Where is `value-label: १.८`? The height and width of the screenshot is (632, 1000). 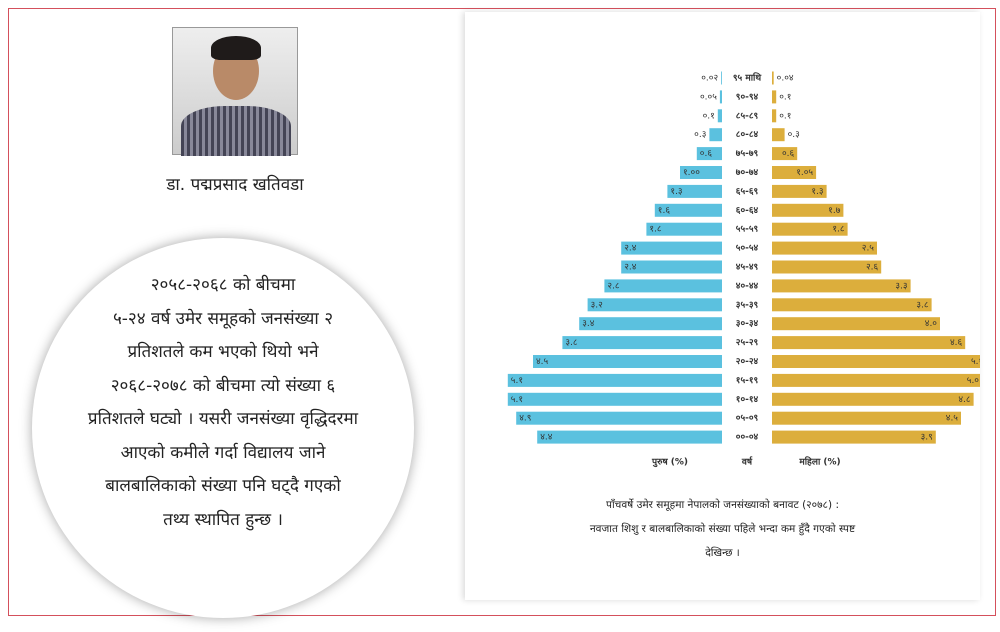
value-label: १.८ is located at coordinates (655, 230).